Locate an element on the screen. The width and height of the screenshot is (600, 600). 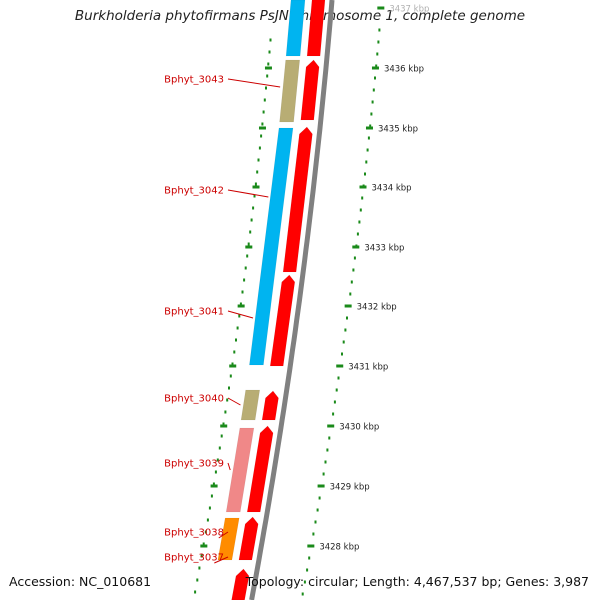
gene-label: Bphyt_3037 is located at coordinates (194, 558).